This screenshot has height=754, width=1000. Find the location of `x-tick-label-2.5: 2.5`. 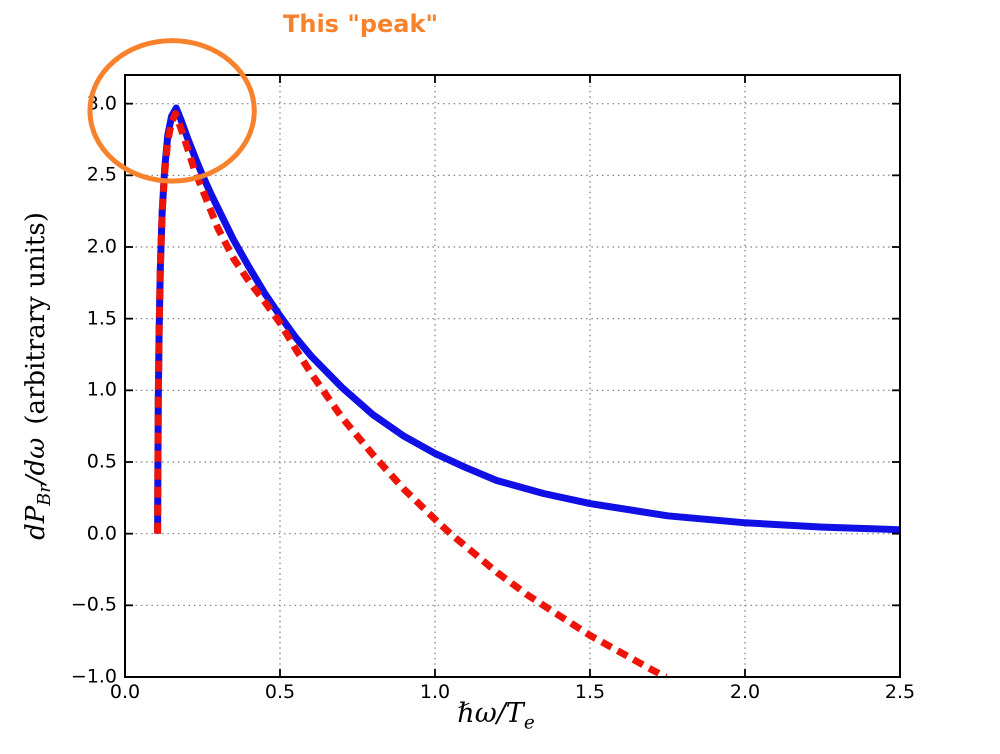

x-tick-label-2.5: 2.5 is located at coordinates (900, 692).